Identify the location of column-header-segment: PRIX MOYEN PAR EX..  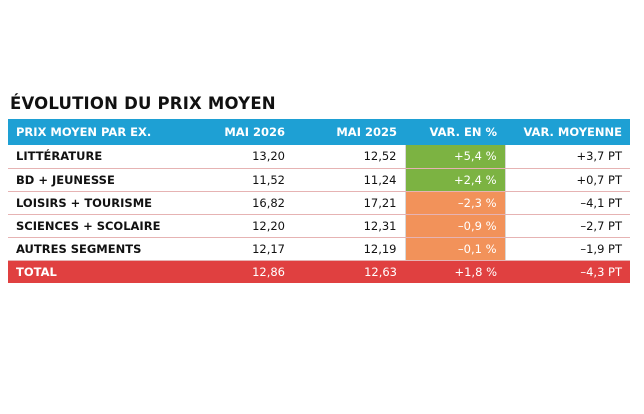
(84, 132).